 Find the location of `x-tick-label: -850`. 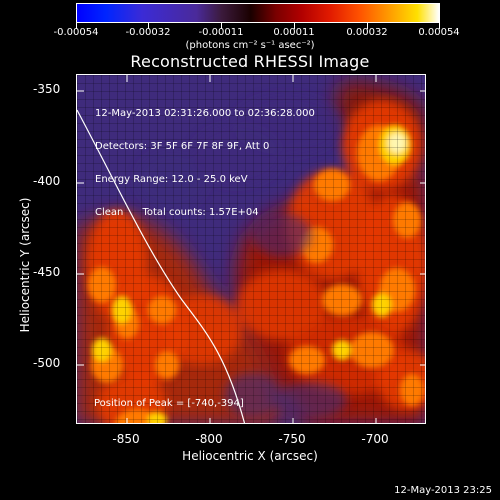

x-tick-label: -850 is located at coordinates (126, 439).